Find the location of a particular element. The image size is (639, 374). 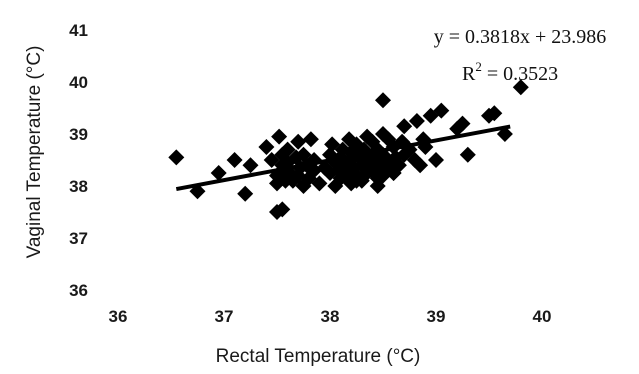

x-tick-label: 40 is located at coordinates (542, 316).